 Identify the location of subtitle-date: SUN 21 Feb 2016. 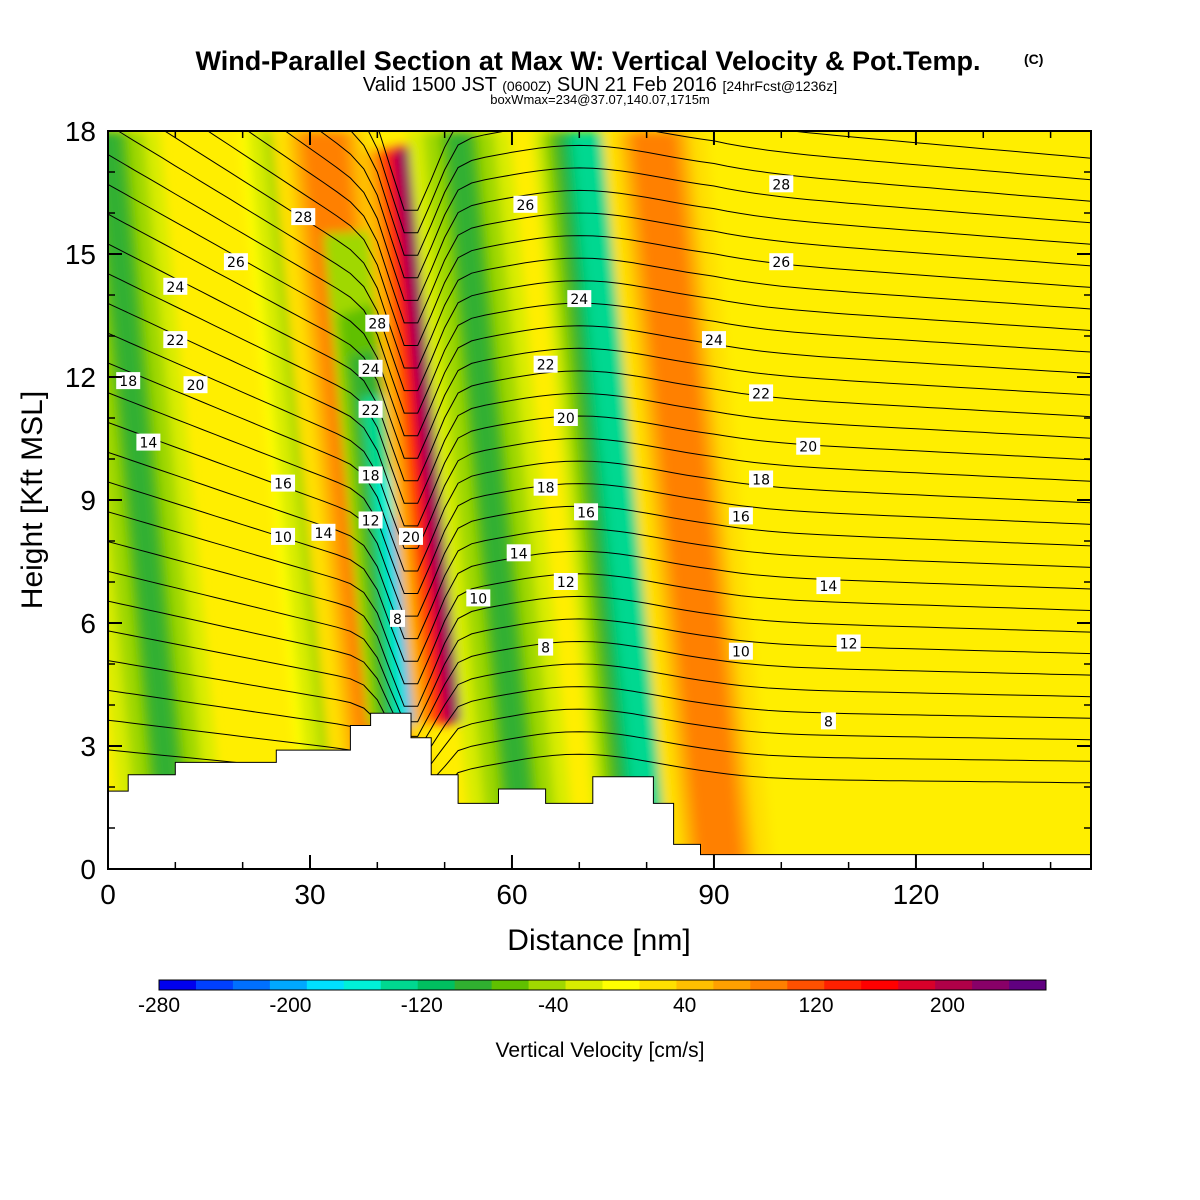
(637, 85).